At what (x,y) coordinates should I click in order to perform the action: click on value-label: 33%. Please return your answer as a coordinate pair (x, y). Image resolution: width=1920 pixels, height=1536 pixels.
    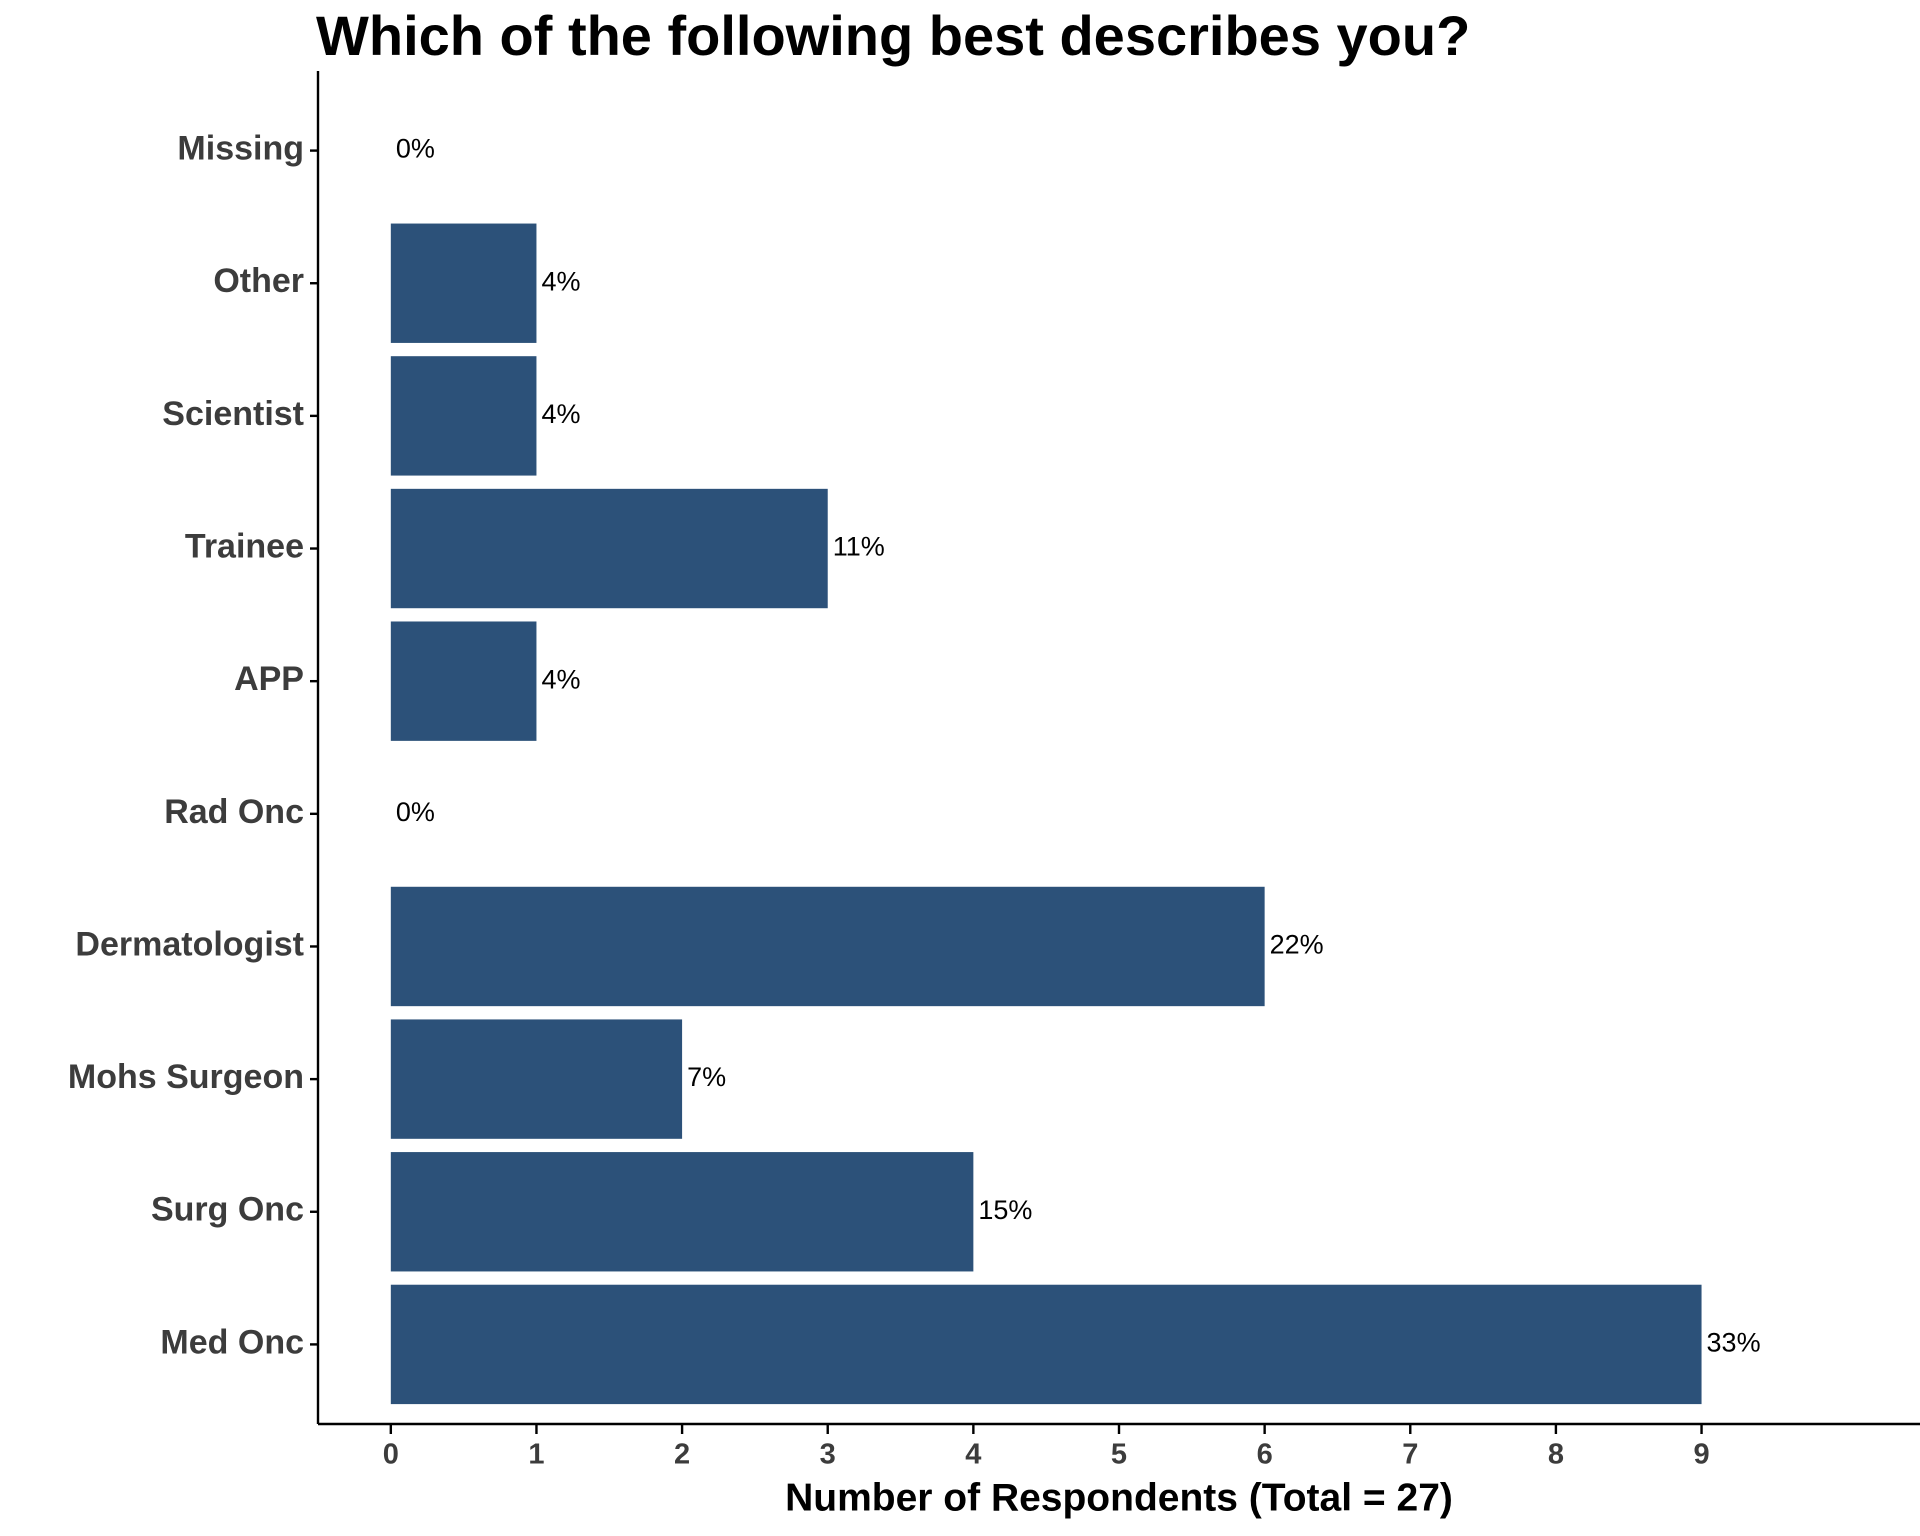
    Looking at the image, I should click on (1734, 1343).